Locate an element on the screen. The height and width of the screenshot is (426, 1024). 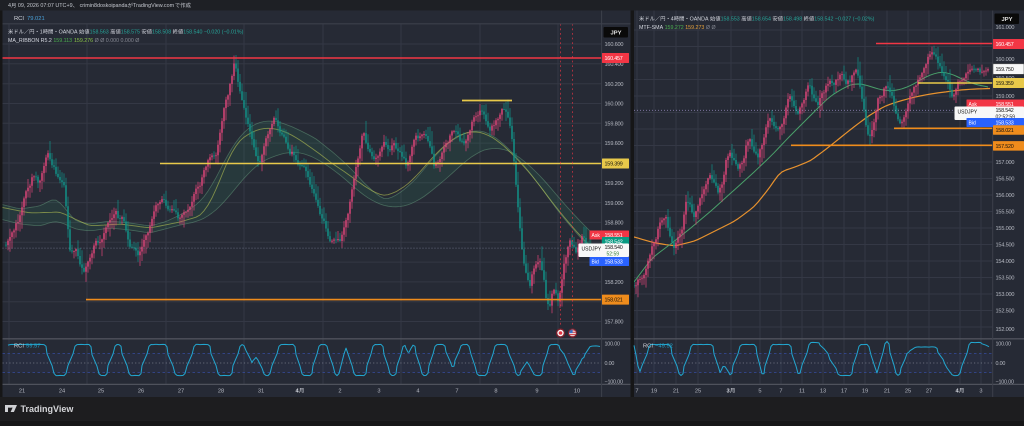
svg-text: 8 is located at coordinates (495, 392).